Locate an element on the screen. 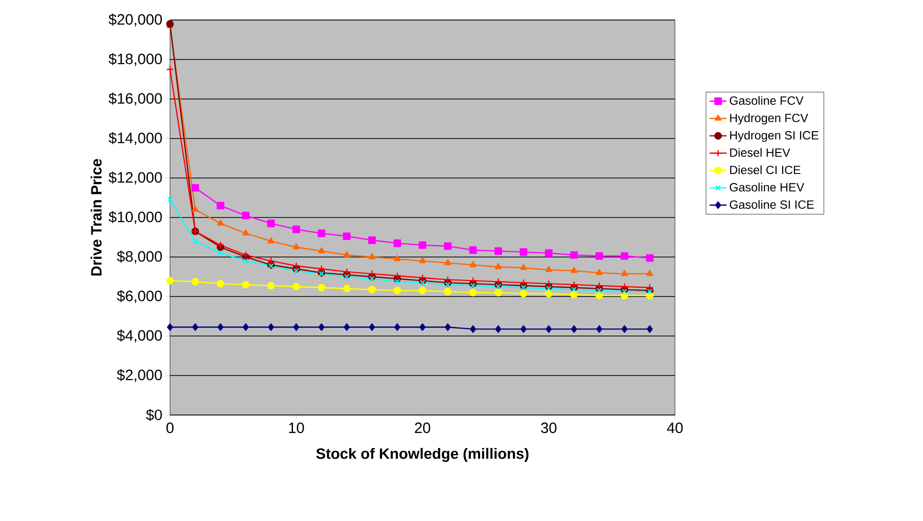 The height and width of the screenshot is (521, 923). legend-label: Gasoline FCV is located at coordinates (767, 100).